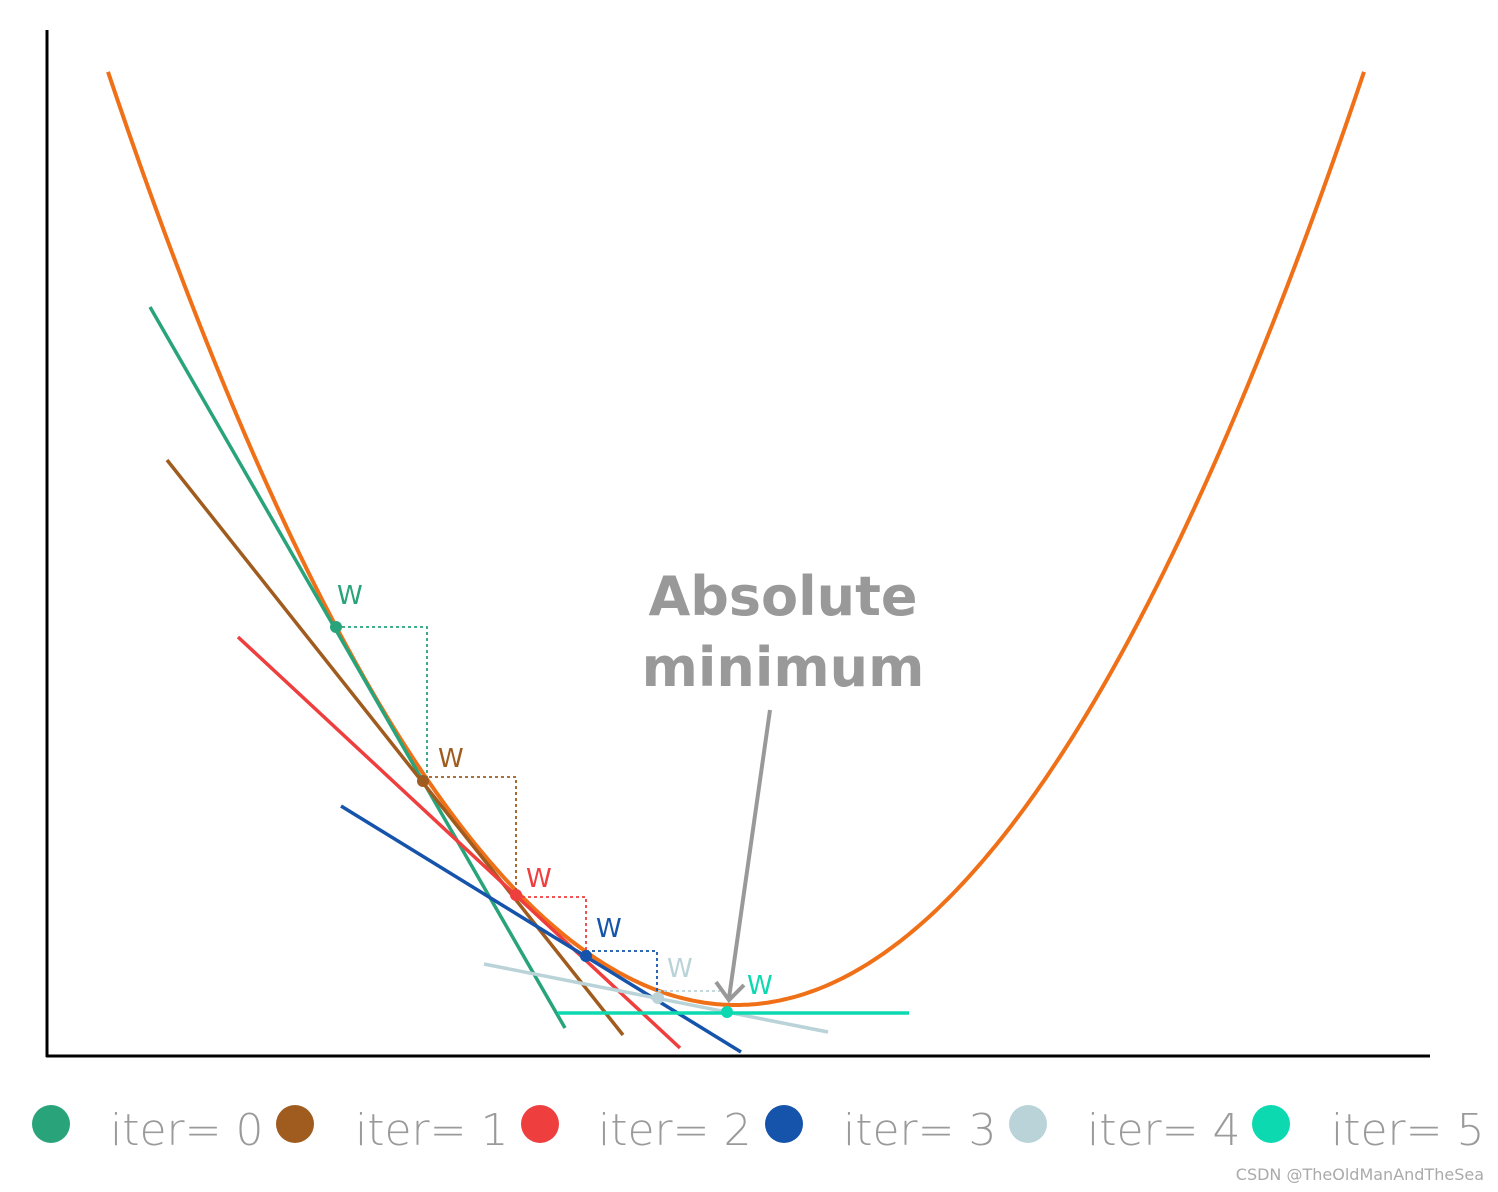 Image resolution: width=1498 pixels, height=1192 pixels. I want to click on legend-label: iter= 3, so click(919, 1130).